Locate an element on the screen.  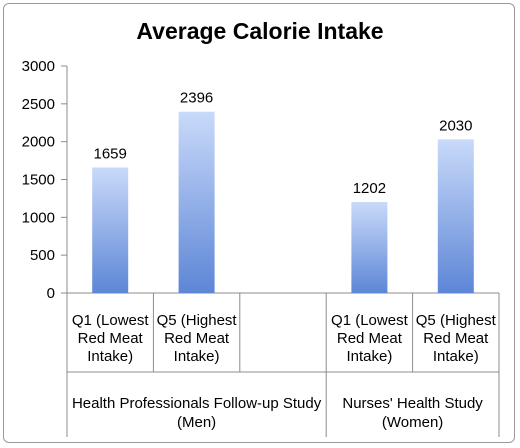
y-tick-label: 1500 is located at coordinates (38, 180).